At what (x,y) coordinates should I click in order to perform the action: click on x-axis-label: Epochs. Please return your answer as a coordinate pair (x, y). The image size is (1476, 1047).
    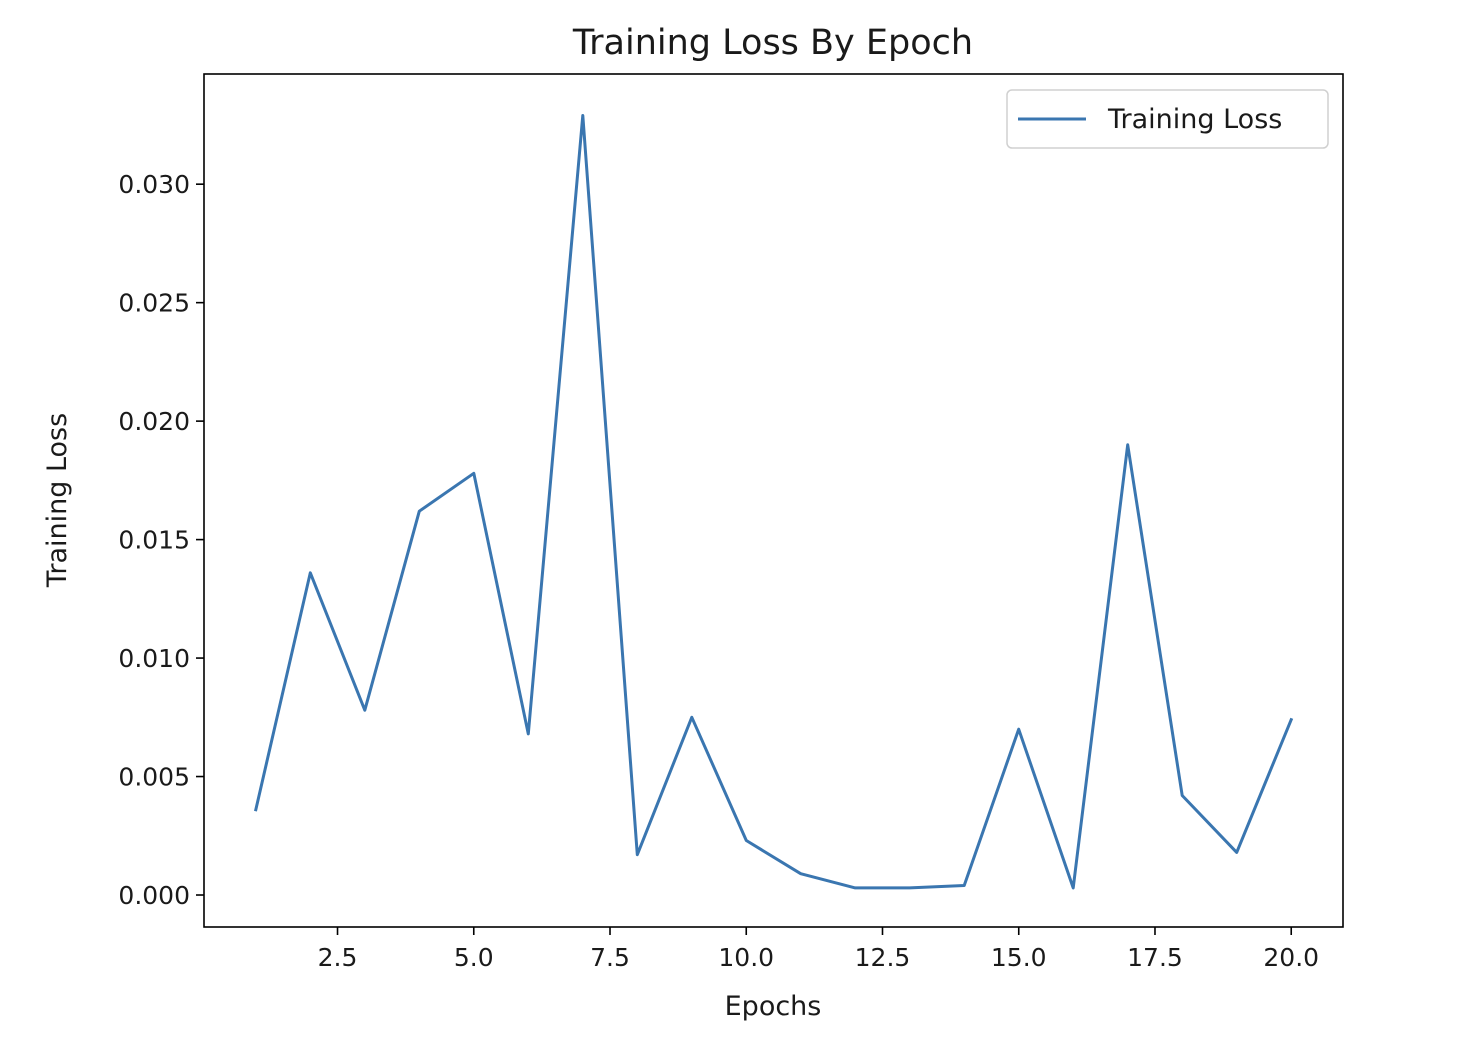
    Looking at the image, I should click on (773, 1006).